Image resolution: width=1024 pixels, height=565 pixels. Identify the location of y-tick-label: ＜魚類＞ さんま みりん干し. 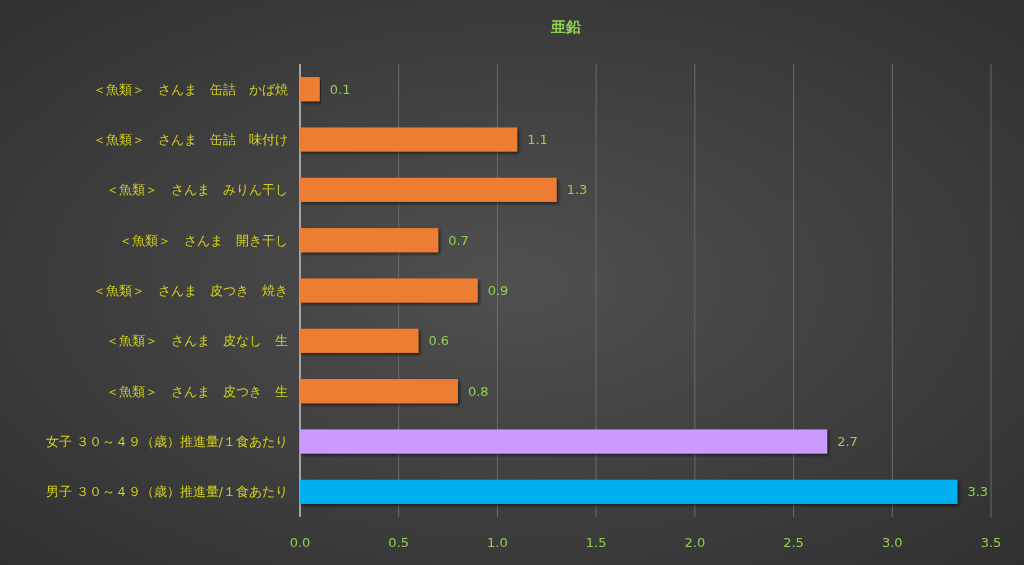
(197, 190).